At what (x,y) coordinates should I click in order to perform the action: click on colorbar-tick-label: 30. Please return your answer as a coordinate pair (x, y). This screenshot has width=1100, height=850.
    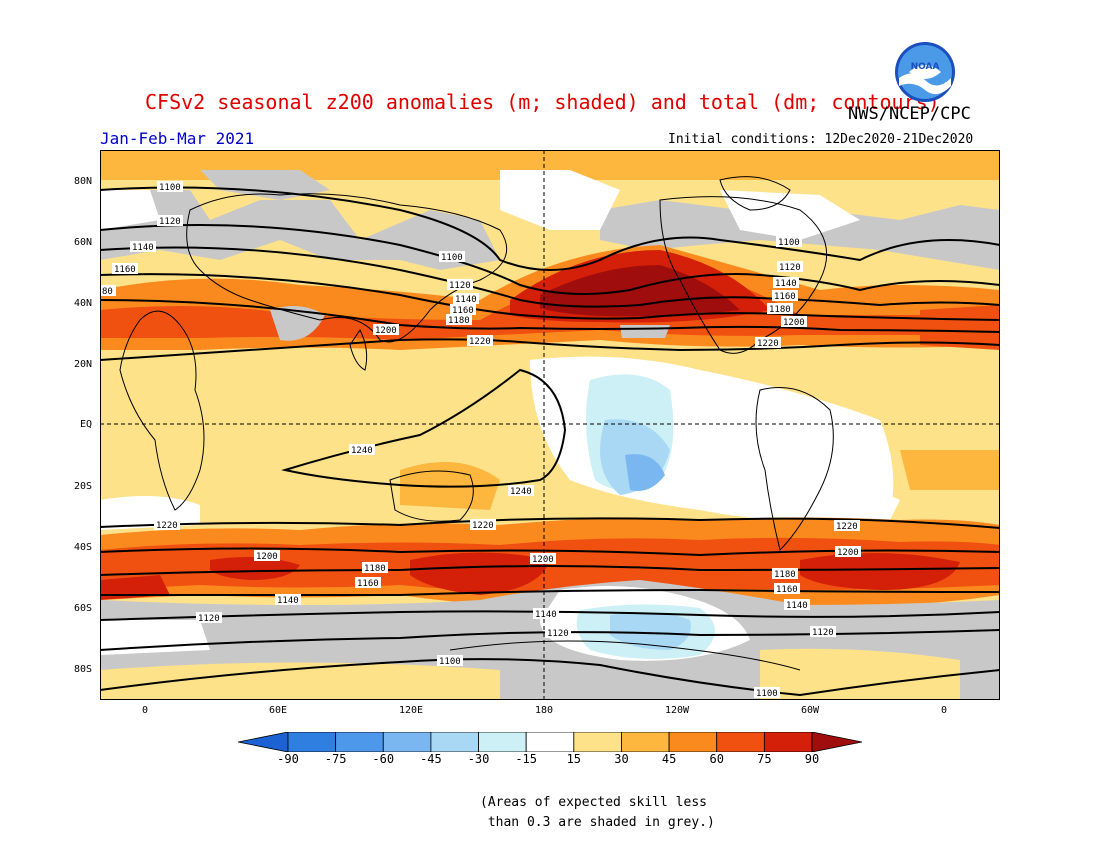
    Looking at the image, I should click on (621, 759).